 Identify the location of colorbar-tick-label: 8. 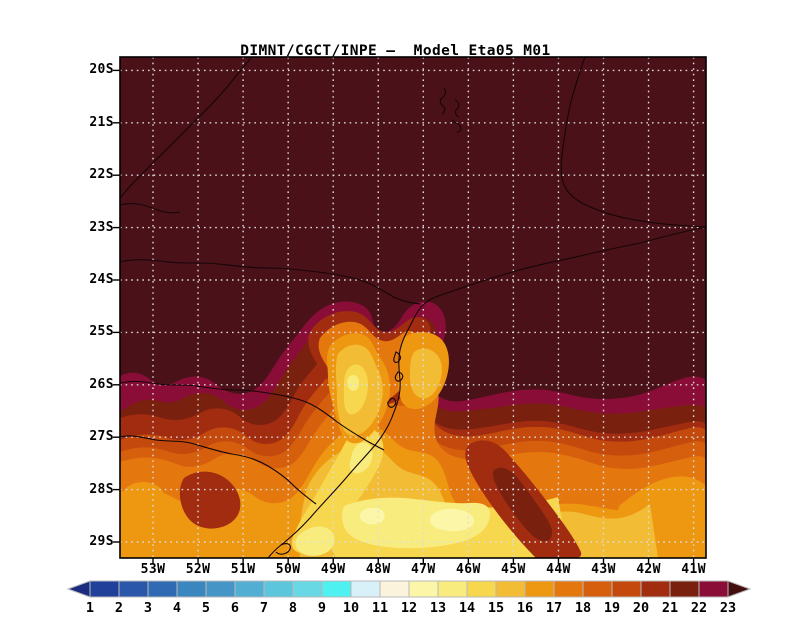
(293, 608).